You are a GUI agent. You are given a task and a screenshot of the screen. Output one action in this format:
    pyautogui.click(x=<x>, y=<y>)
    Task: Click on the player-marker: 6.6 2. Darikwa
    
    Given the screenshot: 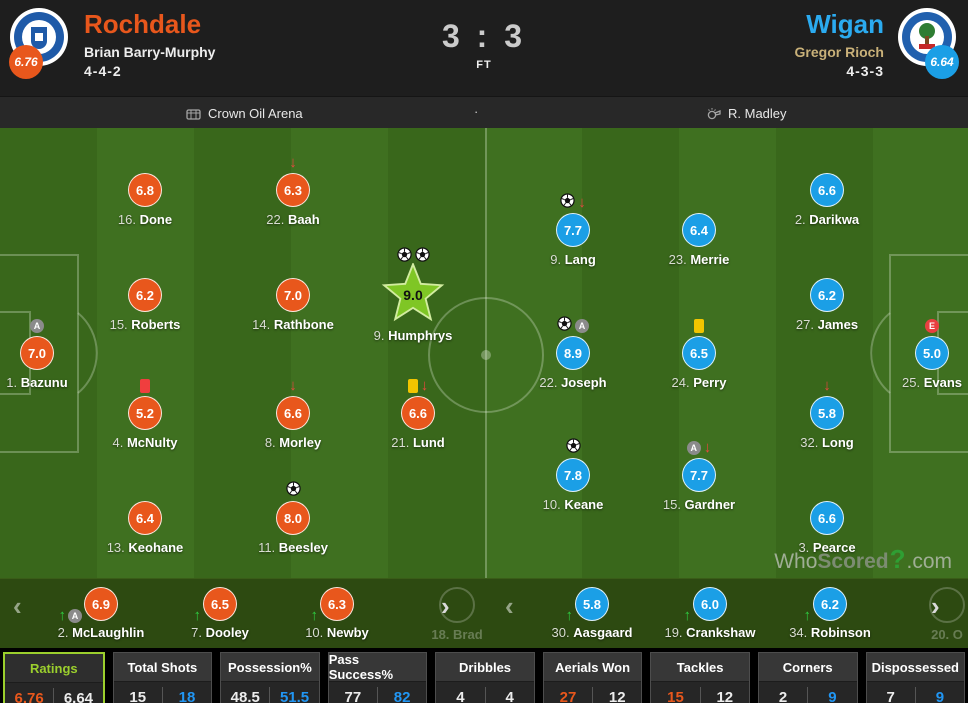 What is the action you would take?
    pyautogui.click(x=827, y=200)
    